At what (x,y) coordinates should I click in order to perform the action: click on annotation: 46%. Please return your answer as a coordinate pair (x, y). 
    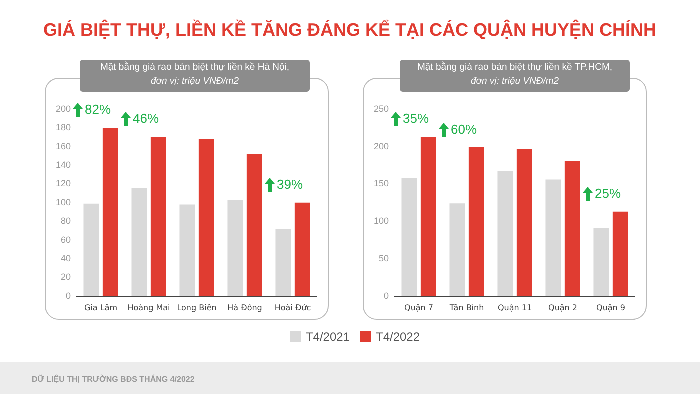
    Looking at the image, I should click on (146, 118).